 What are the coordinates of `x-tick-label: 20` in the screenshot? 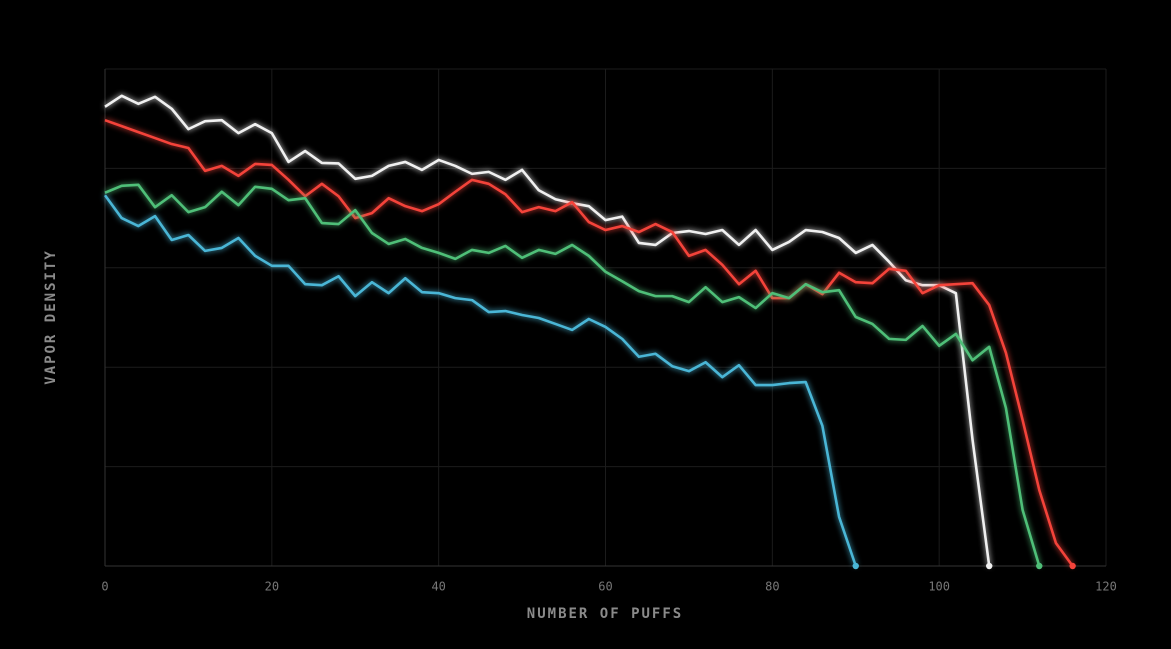 It's located at (272, 587).